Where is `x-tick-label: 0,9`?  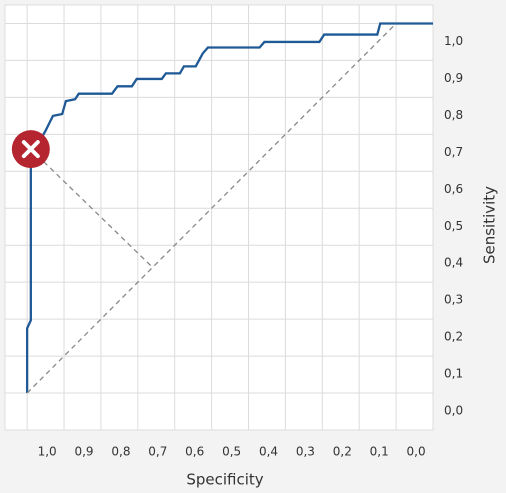 x-tick-label: 0,9 is located at coordinates (83, 452).